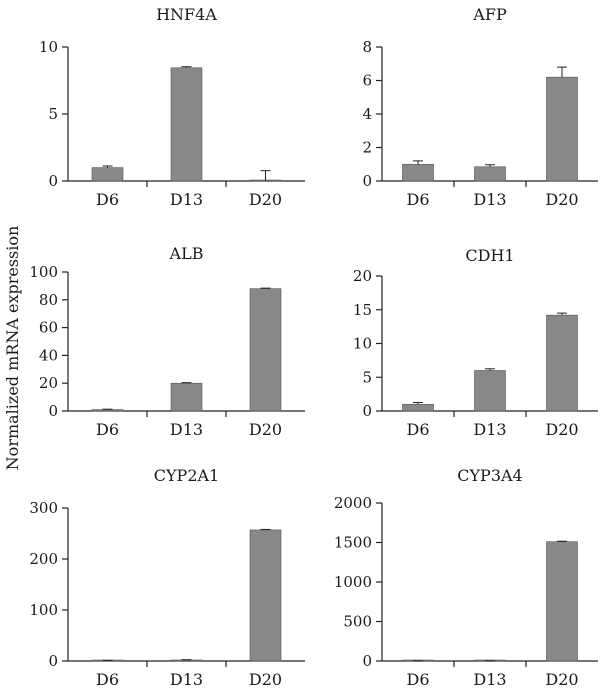 This screenshot has width=600, height=696. Describe the element at coordinates (186, 475) in the screenshot. I see `chart-title: CYP2A1` at that location.